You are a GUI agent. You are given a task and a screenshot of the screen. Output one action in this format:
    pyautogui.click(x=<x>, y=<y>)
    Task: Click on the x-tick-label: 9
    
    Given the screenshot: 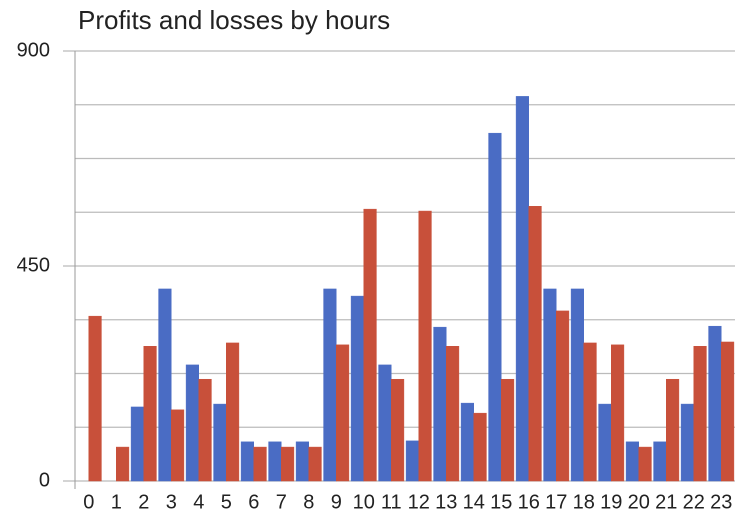 What is the action you would take?
    pyautogui.click(x=336, y=502)
    